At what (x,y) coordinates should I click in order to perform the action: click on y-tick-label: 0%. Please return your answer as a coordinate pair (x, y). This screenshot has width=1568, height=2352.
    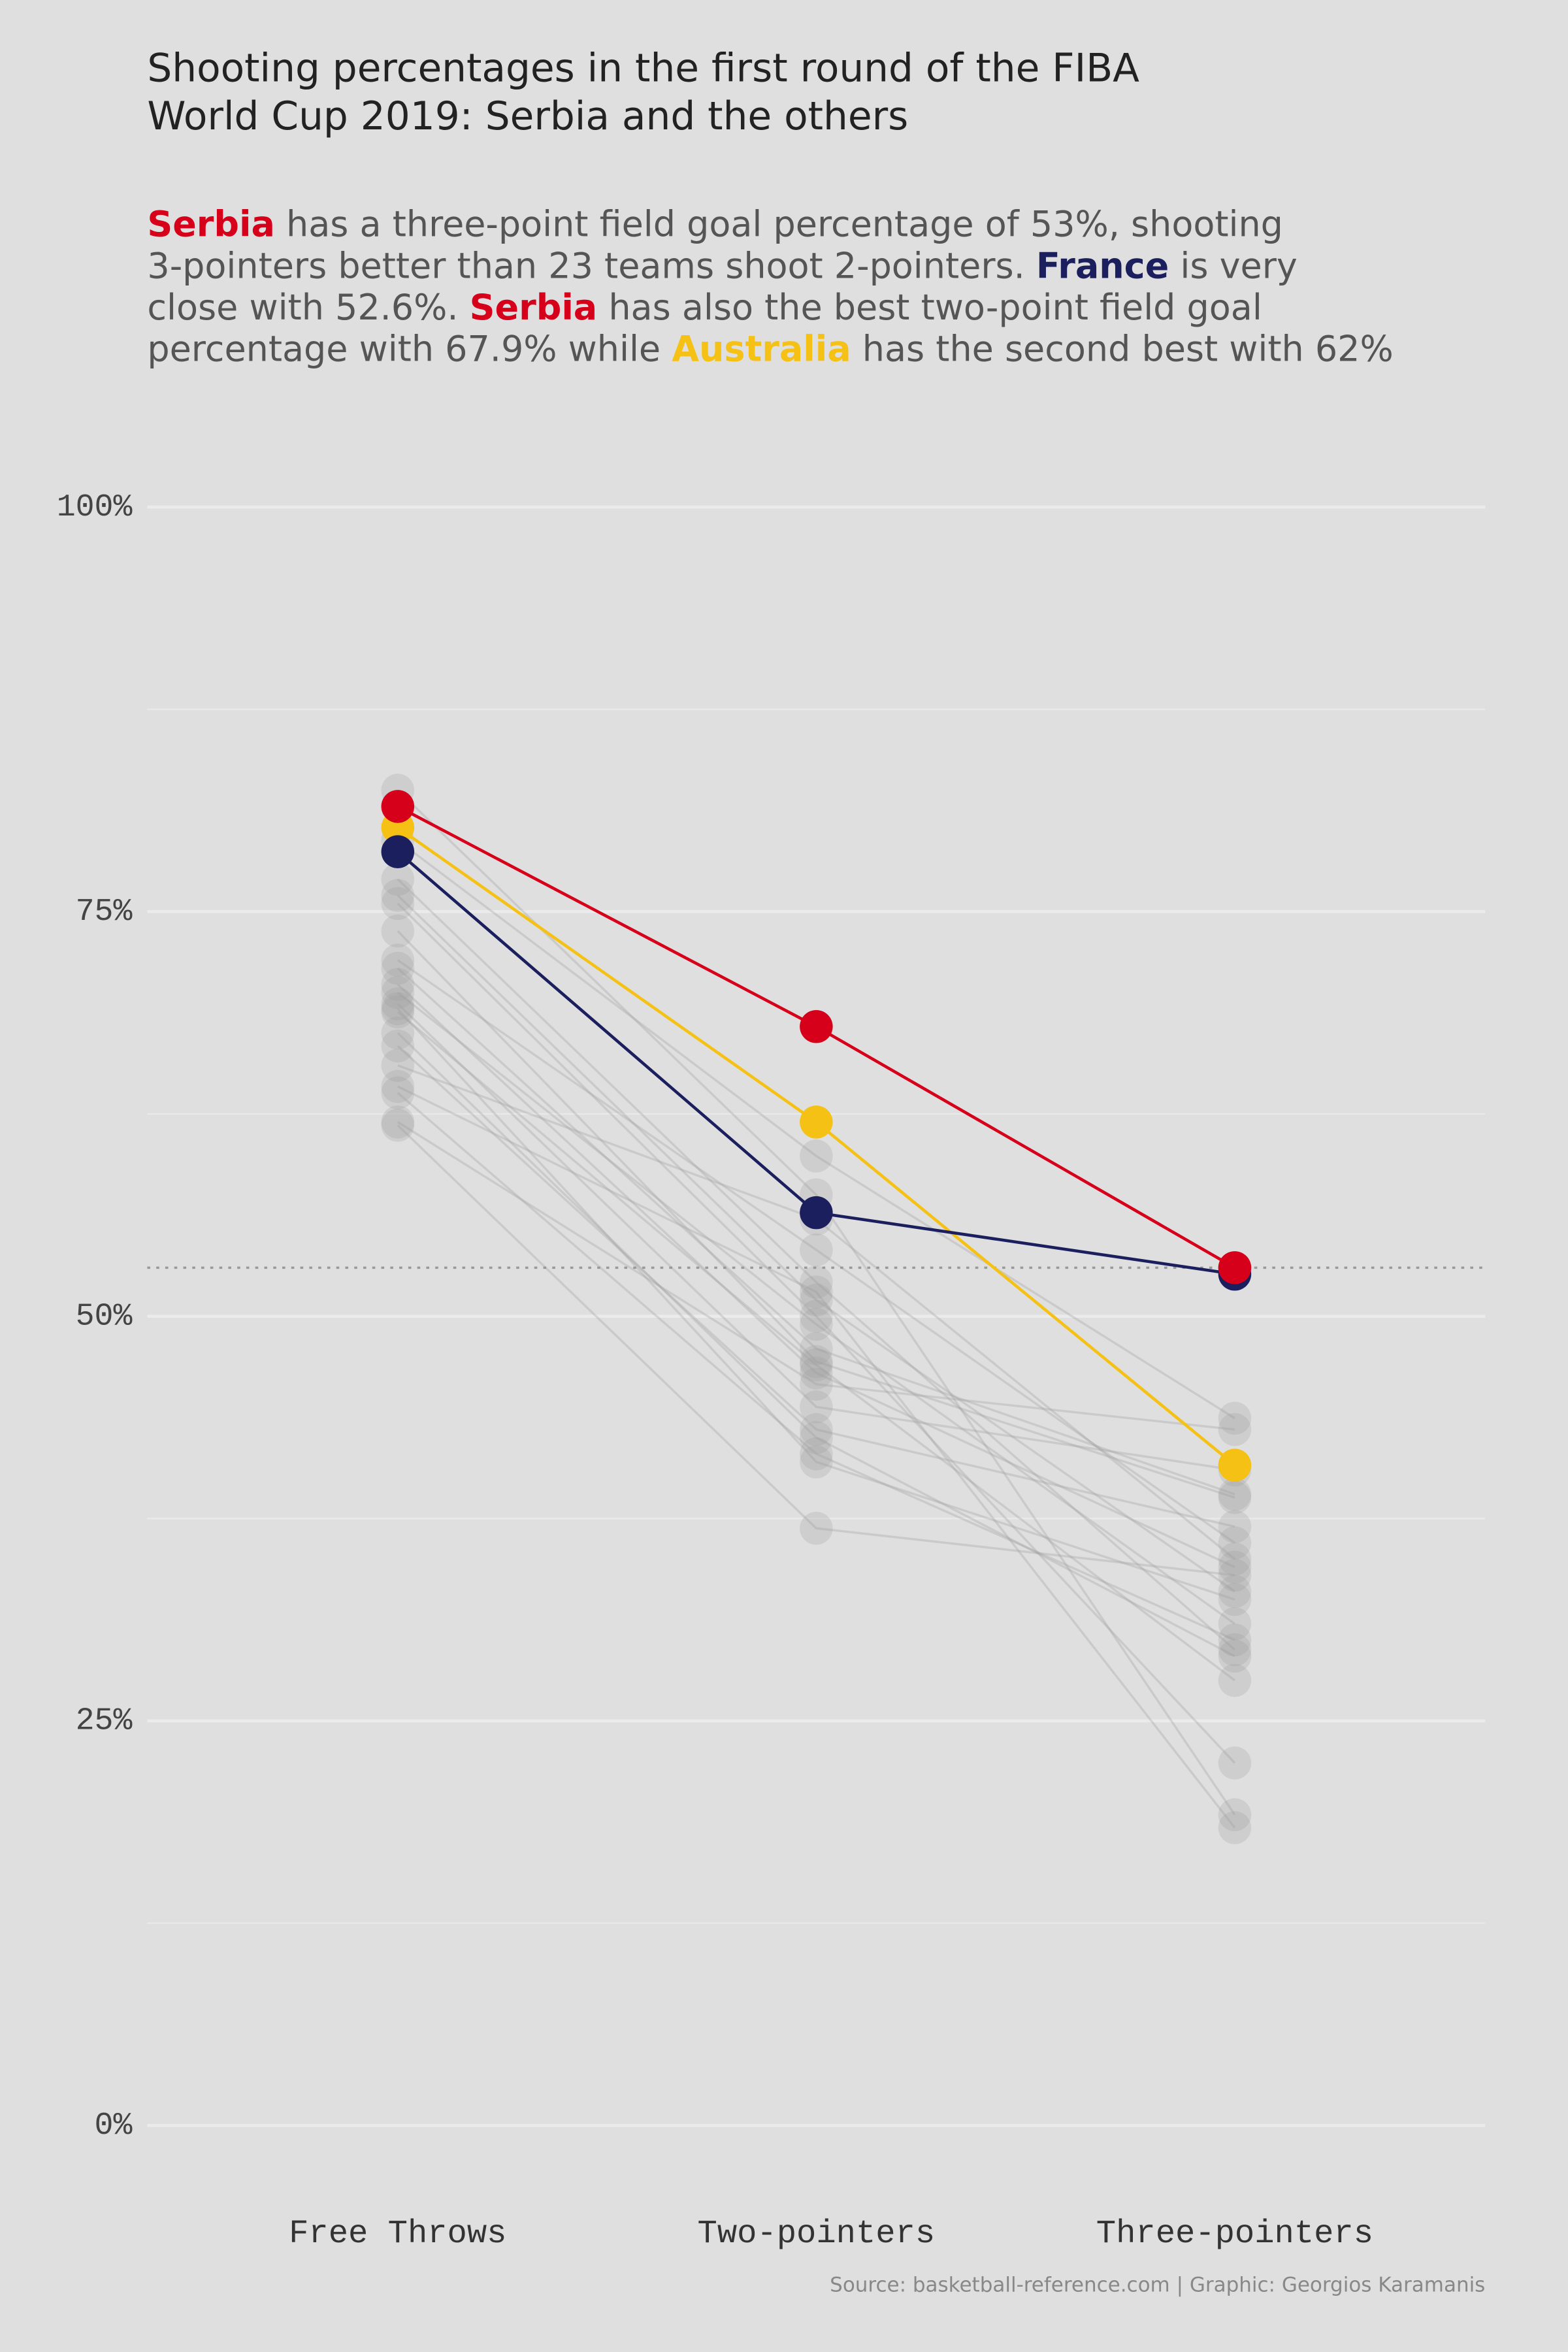
    Looking at the image, I should click on (114, 2126).